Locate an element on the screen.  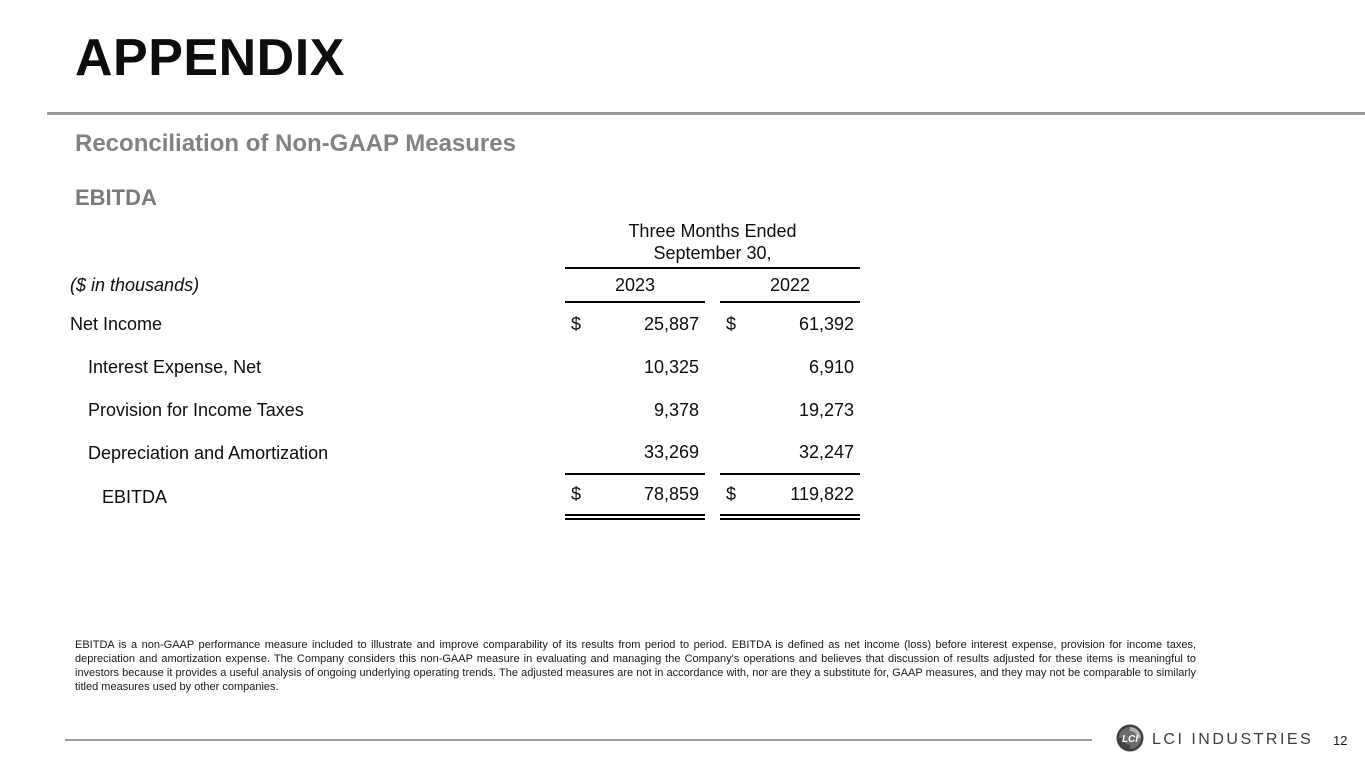
table-row-interest-expense: Interest Expense, Net 10,325 6,910 is located at coordinates (464, 367).